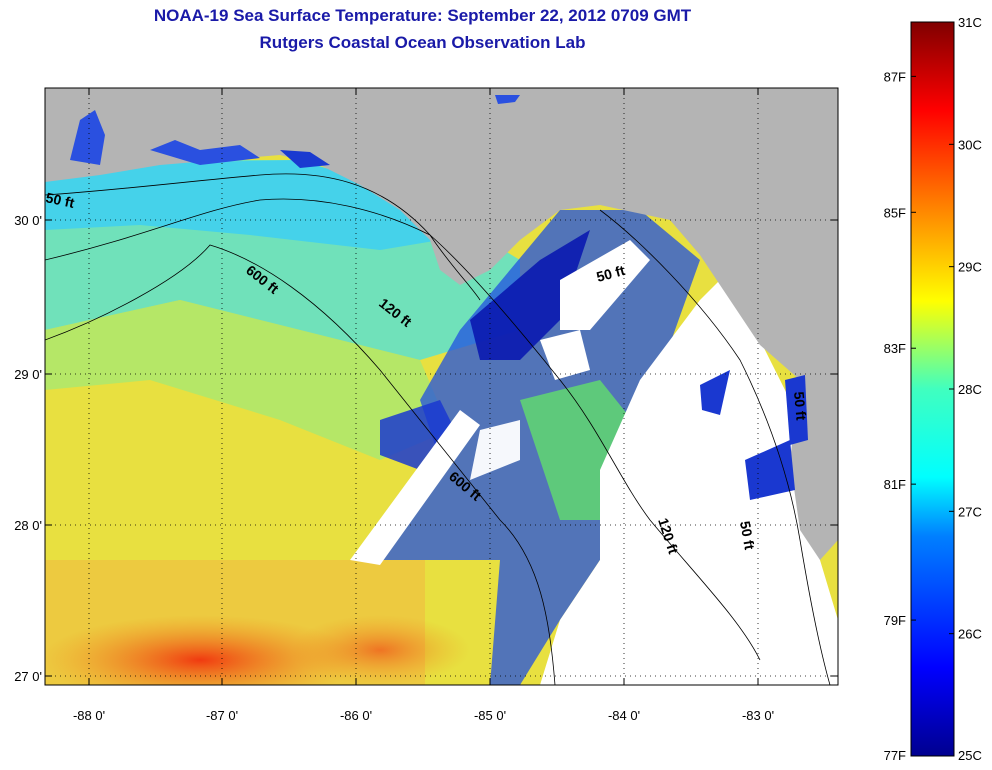 The width and height of the screenshot is (992, 770). What do you see at coordinates (895, 212) in the screenshot?
I see `colorbar-label-f-85: 85F` at bounding box center [895, 212].